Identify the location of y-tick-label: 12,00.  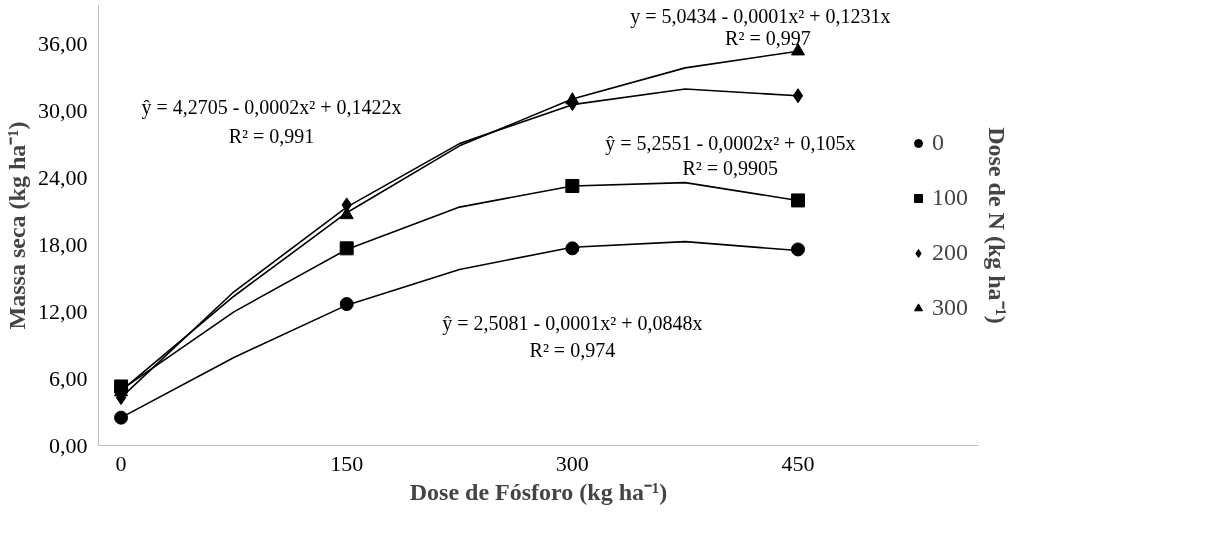
(63, 311).